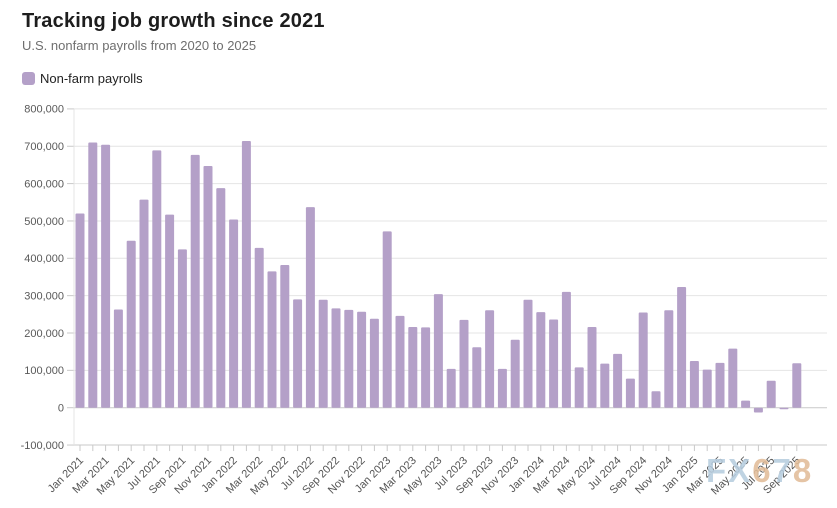 This screenshot has width=837, height=508. I want to click on bar-apr-2021, so click(118, 358).